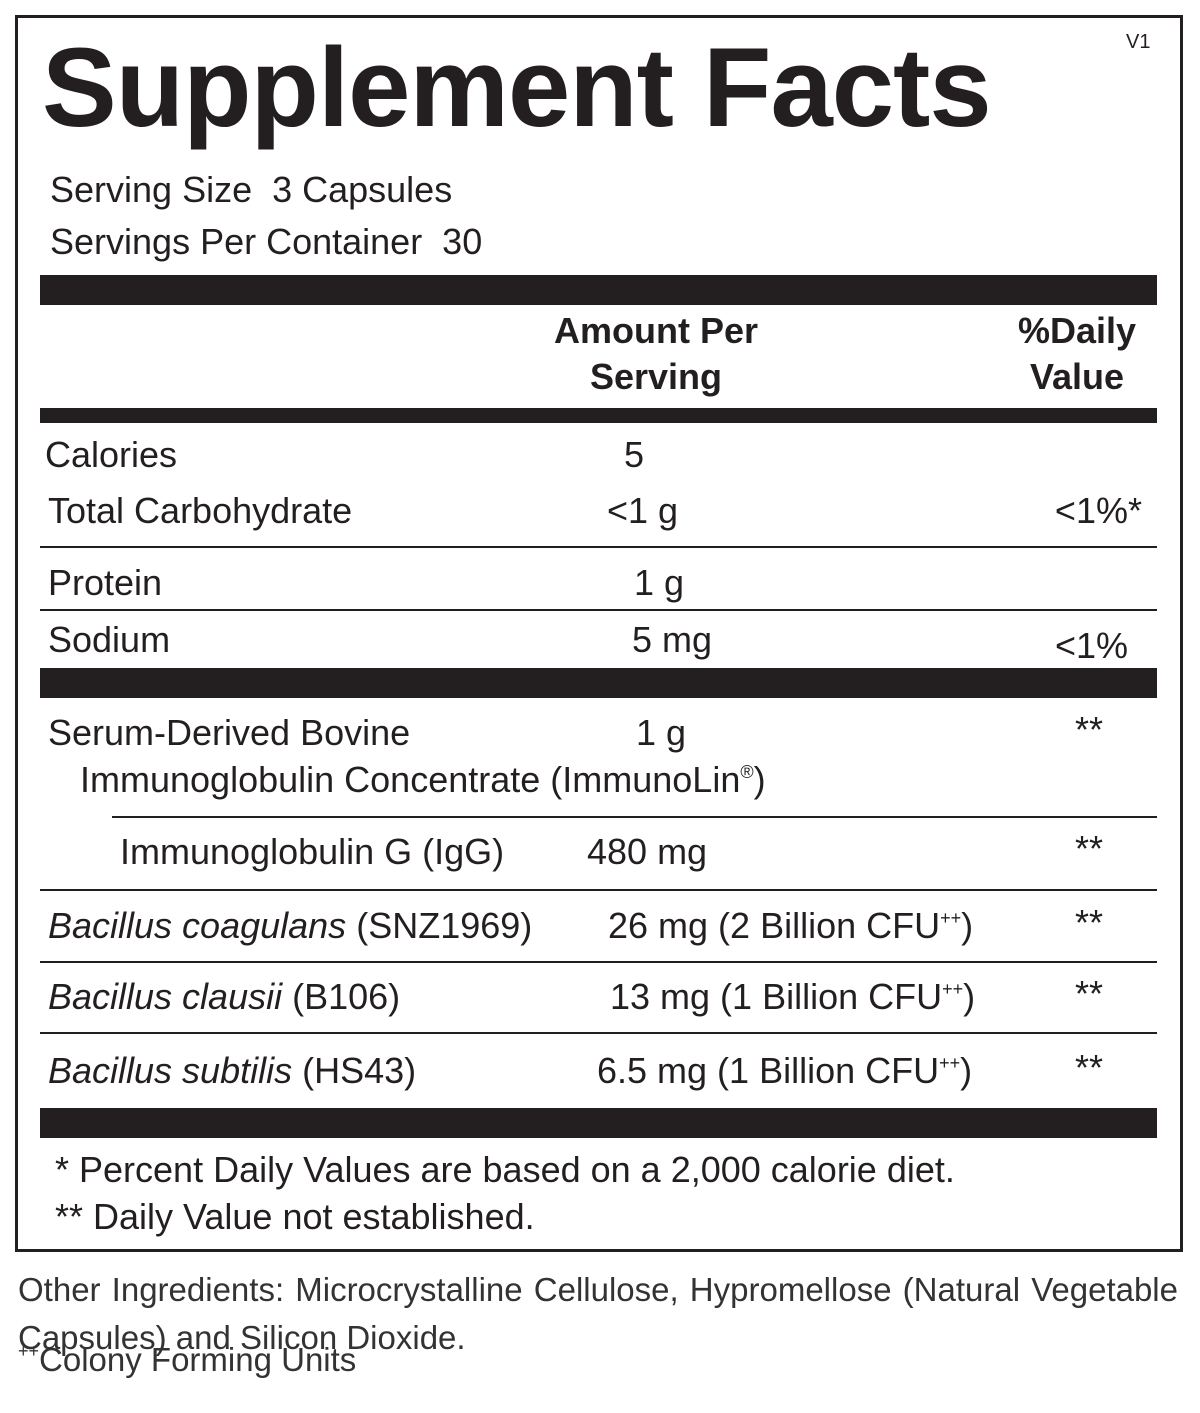 The image size is (1200, 1413). I want to click on species: Bacillus coagulans, so click(197, 925).